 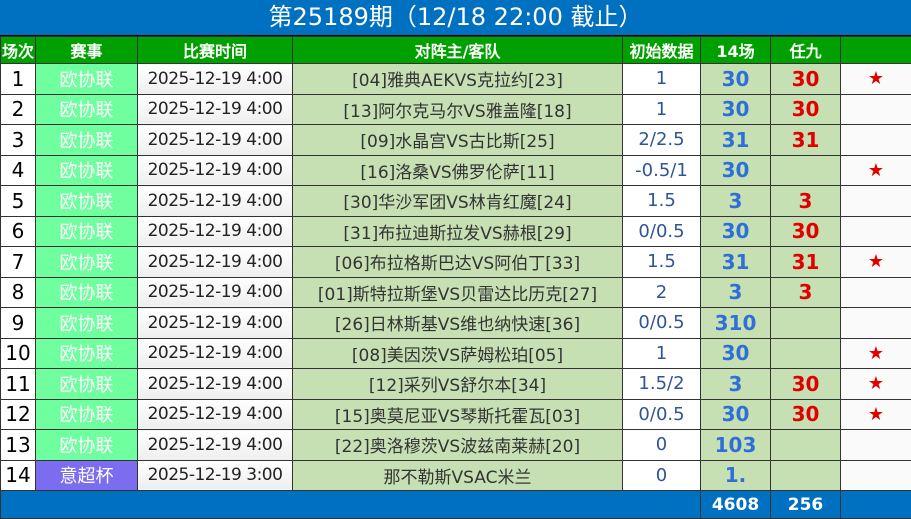 I want to click on teams: [26]日林斯基VS维也纳快速[36], so click(x=458, y=323).